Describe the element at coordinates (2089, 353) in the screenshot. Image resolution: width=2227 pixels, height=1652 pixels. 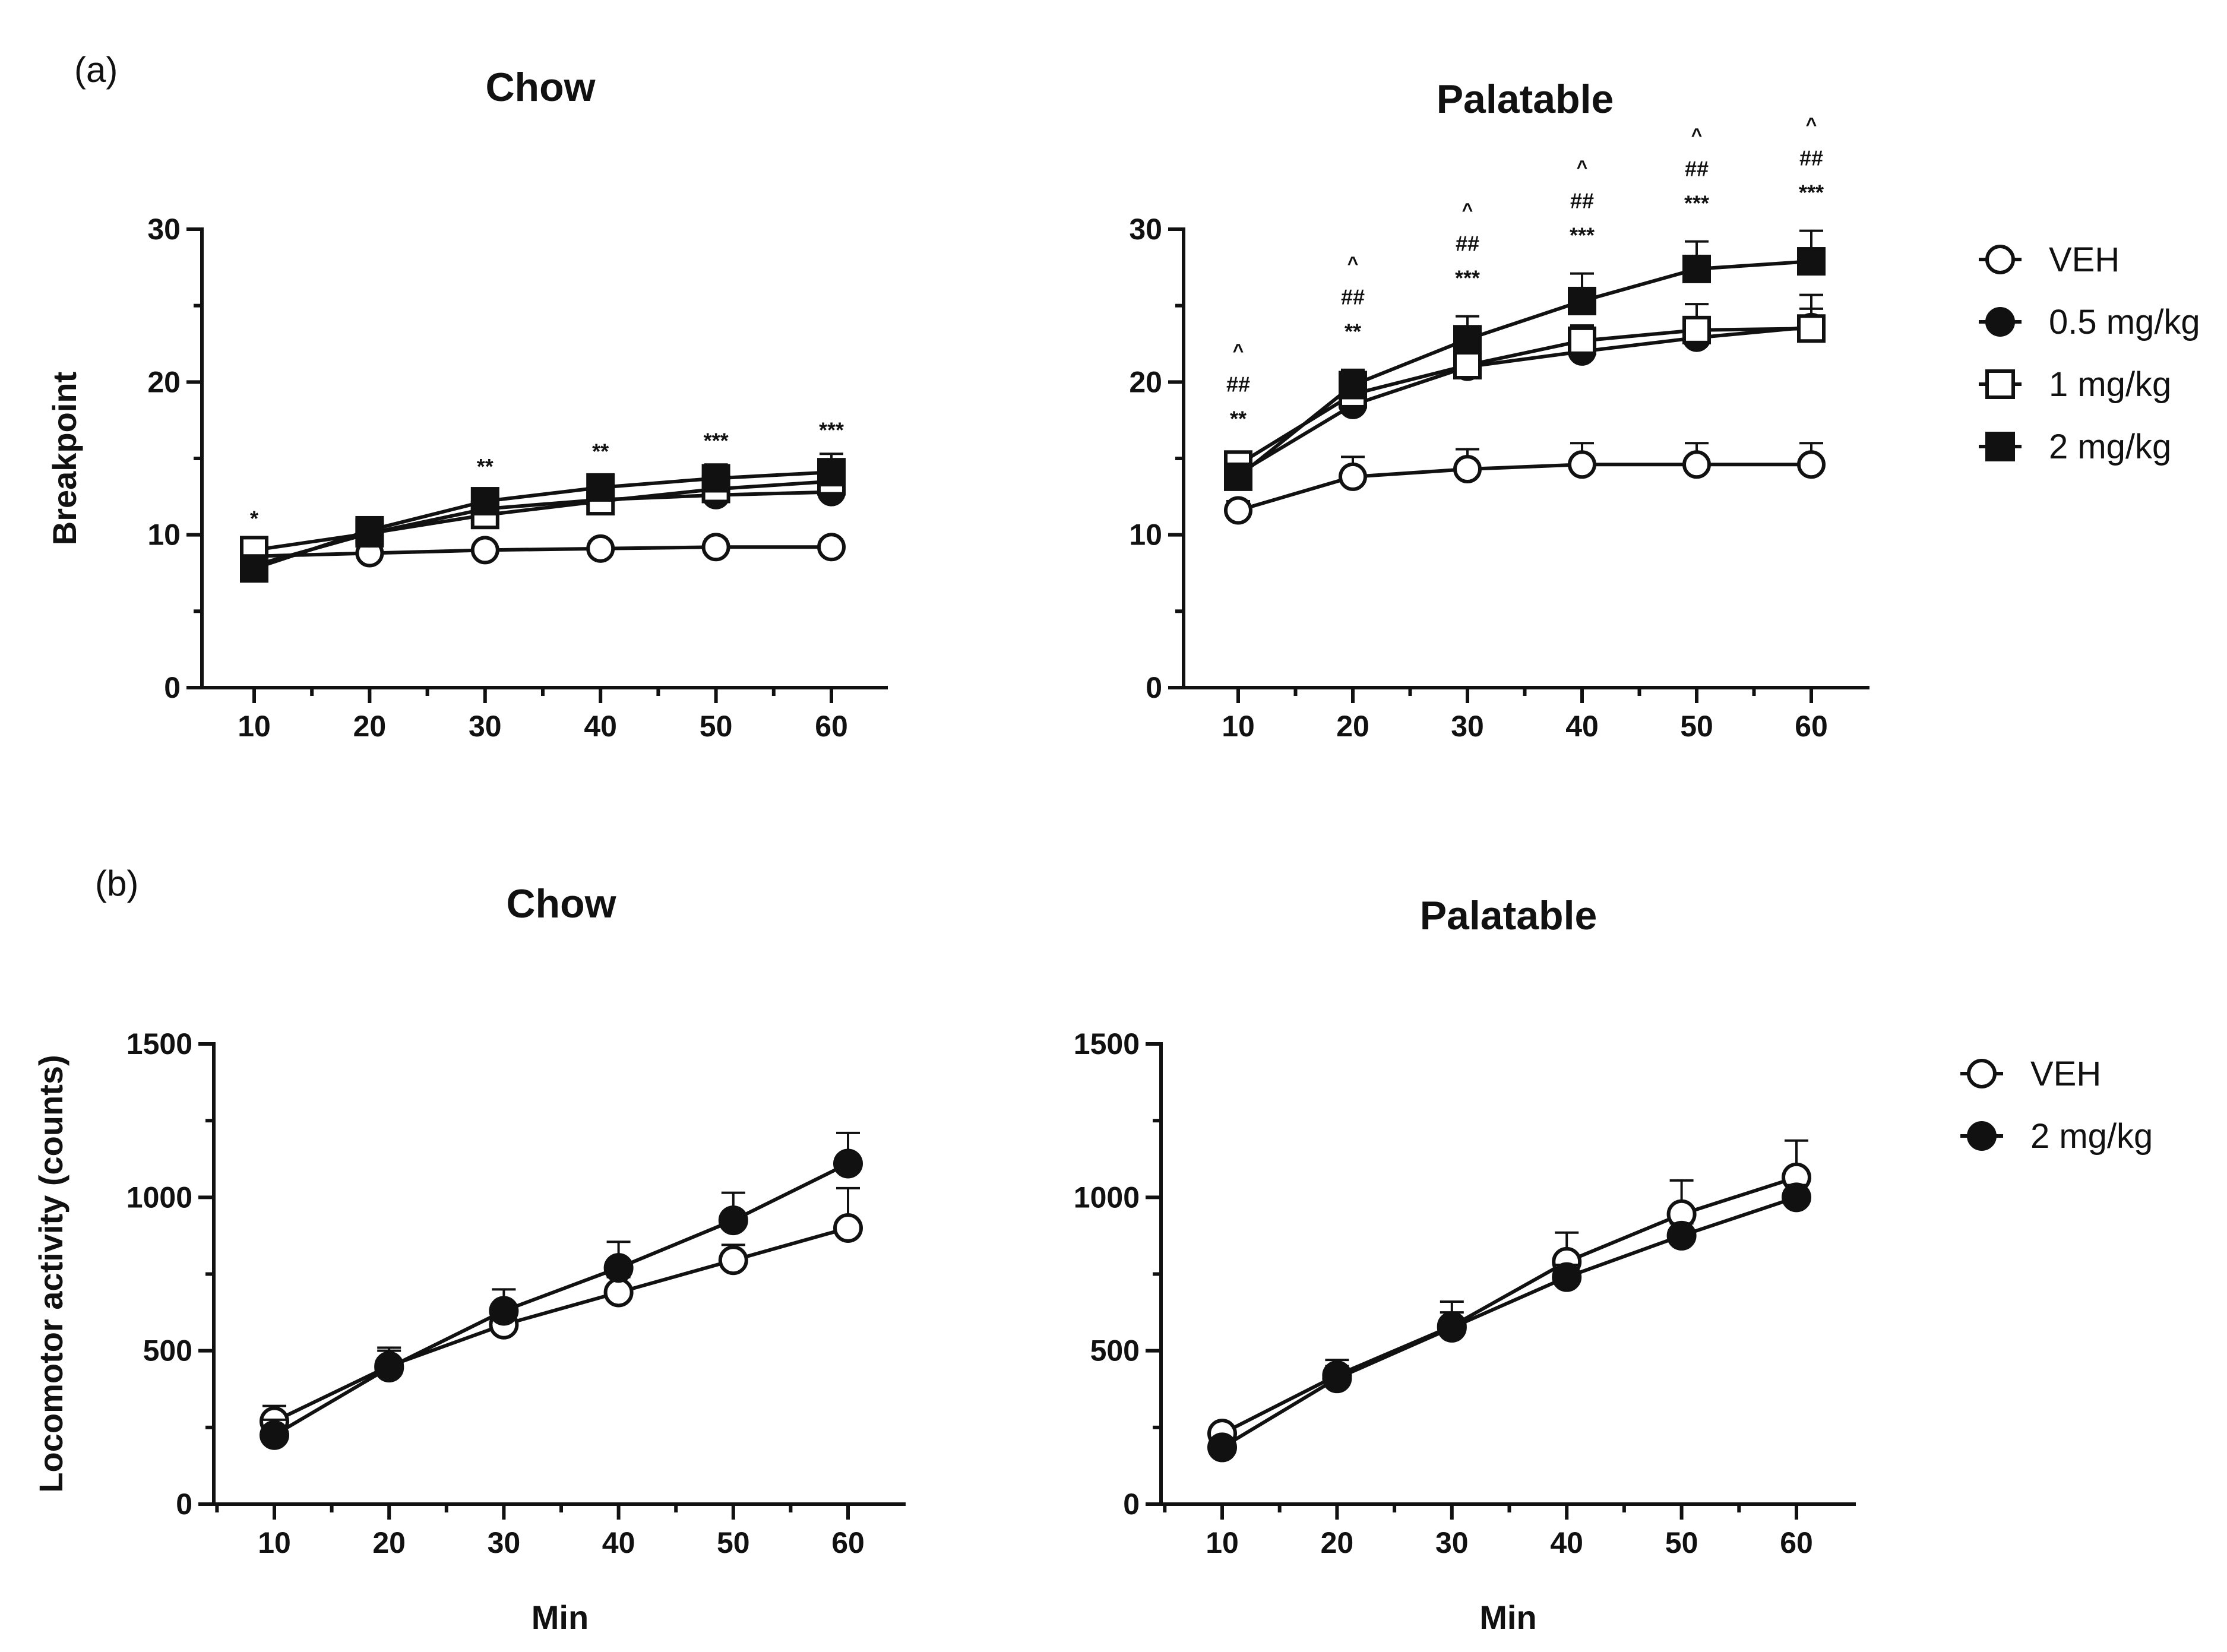
I see `legend-top: VEH 0.5 mg/kg 1 mg/kg 2 mg/kg` at that location.